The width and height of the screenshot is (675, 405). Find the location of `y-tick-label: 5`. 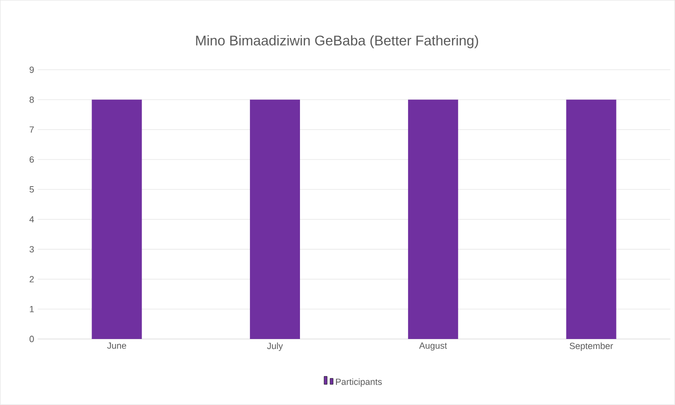

y-tick-label: 5 is located at coordinates (32, 189).